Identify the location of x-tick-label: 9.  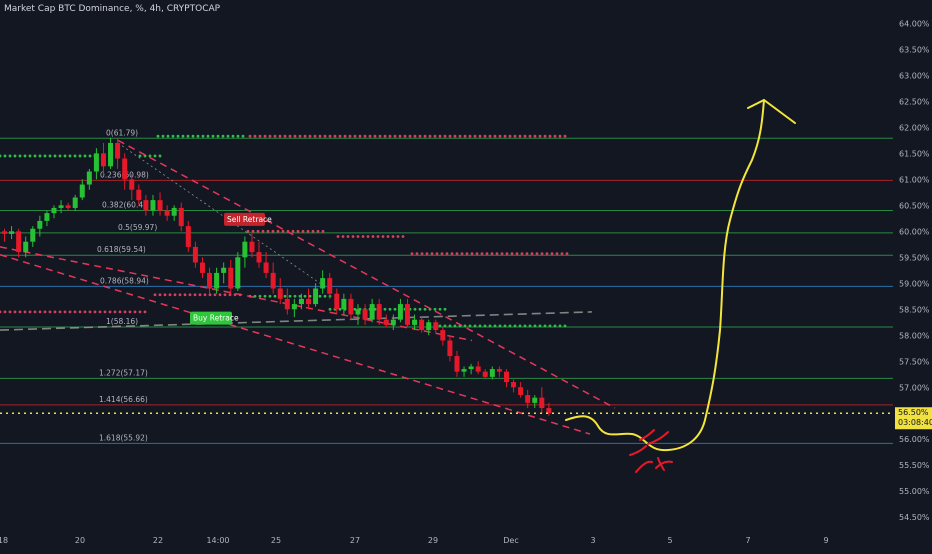
(825, 540).